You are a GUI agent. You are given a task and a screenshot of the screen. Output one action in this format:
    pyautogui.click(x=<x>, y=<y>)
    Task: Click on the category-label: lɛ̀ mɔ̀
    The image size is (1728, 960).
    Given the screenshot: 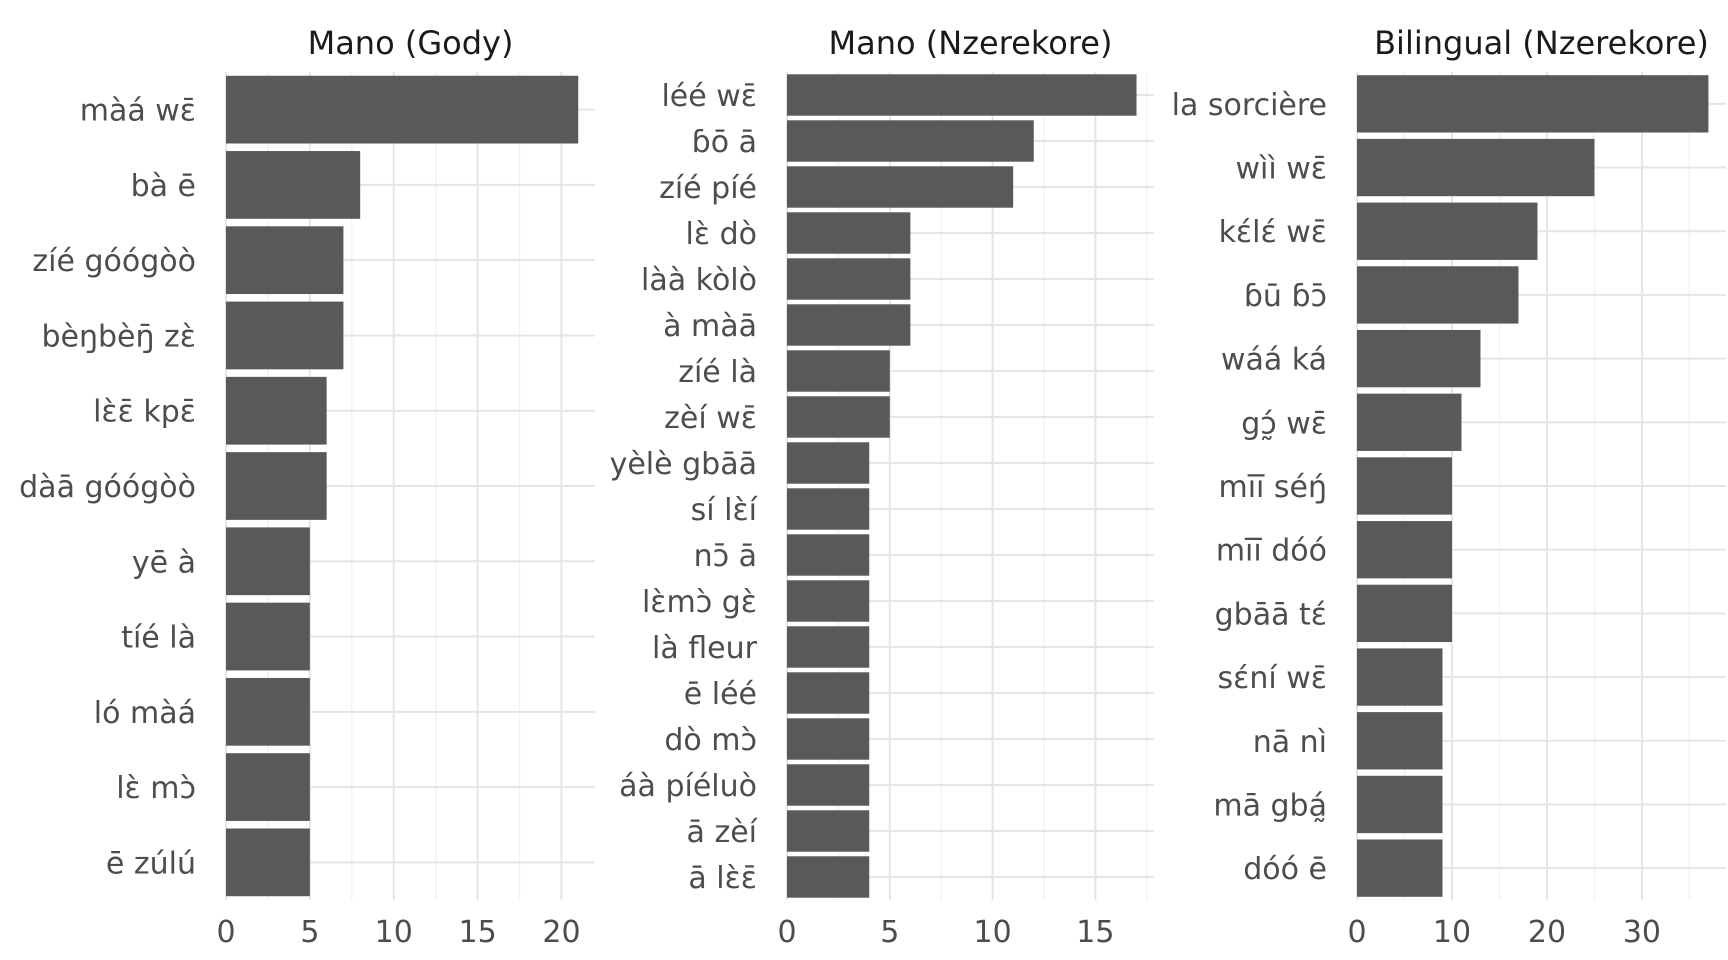 What is the action you would take?
    pyautogui.click(x=156, y=788)
    